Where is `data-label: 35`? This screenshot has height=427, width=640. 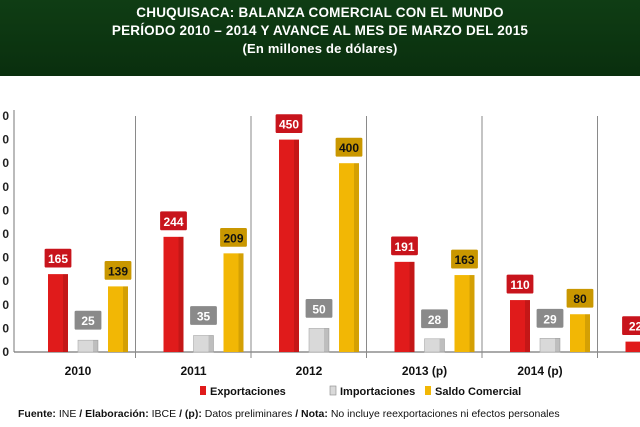 data-label: 35 is located at coordinates (204, 316).